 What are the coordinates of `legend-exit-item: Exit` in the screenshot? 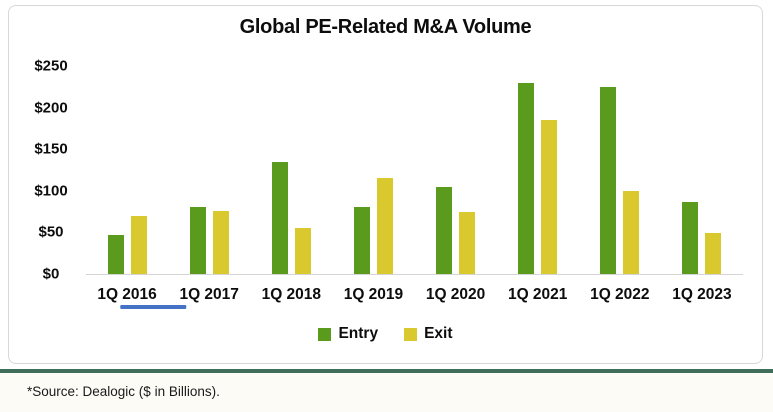 It's located at (428, 334).